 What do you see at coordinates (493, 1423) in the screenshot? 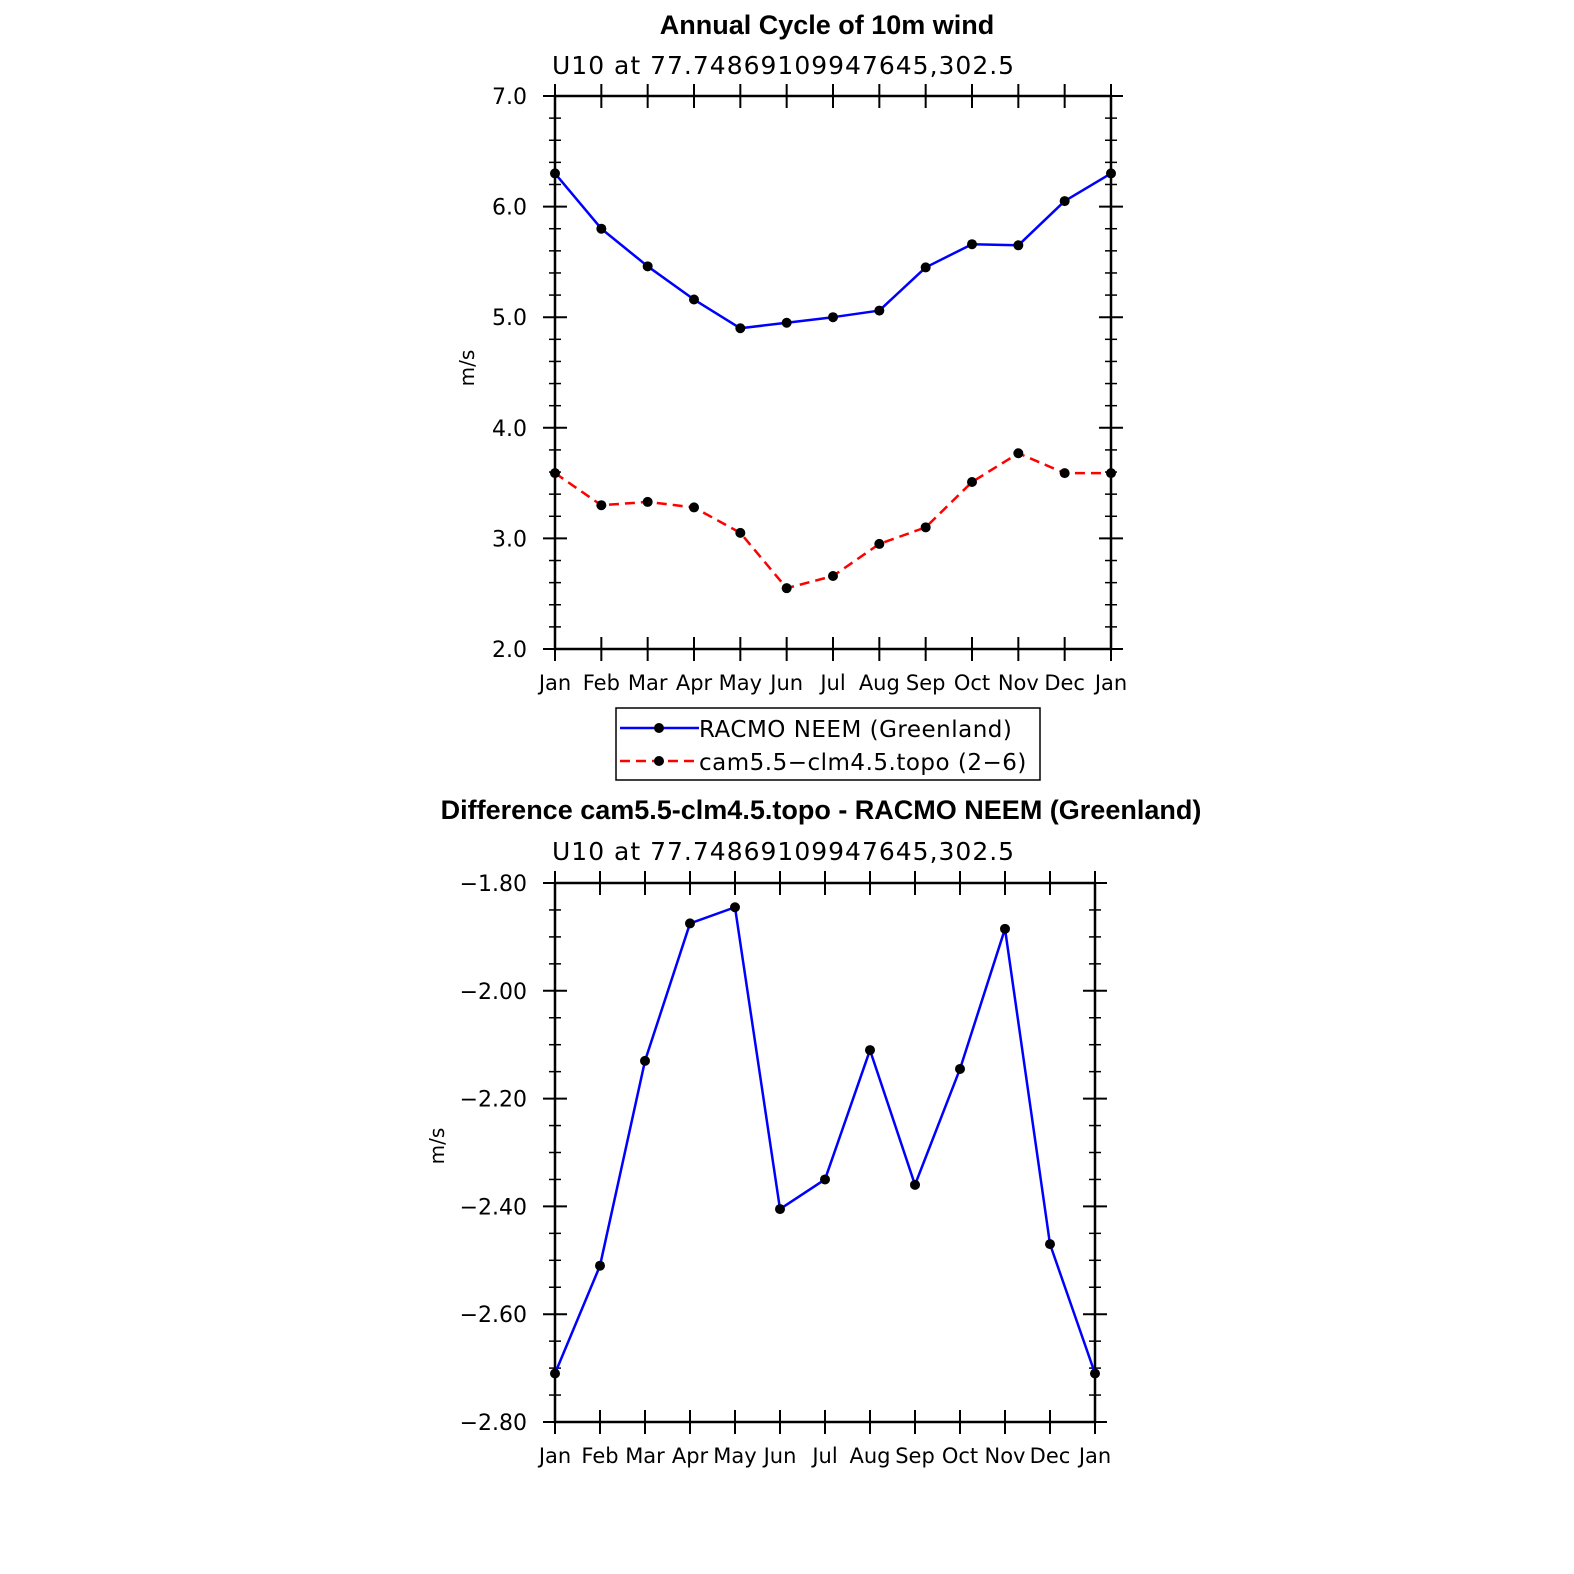
I see `y-tick-label: −2.80` at bounding box center [493, 1423].